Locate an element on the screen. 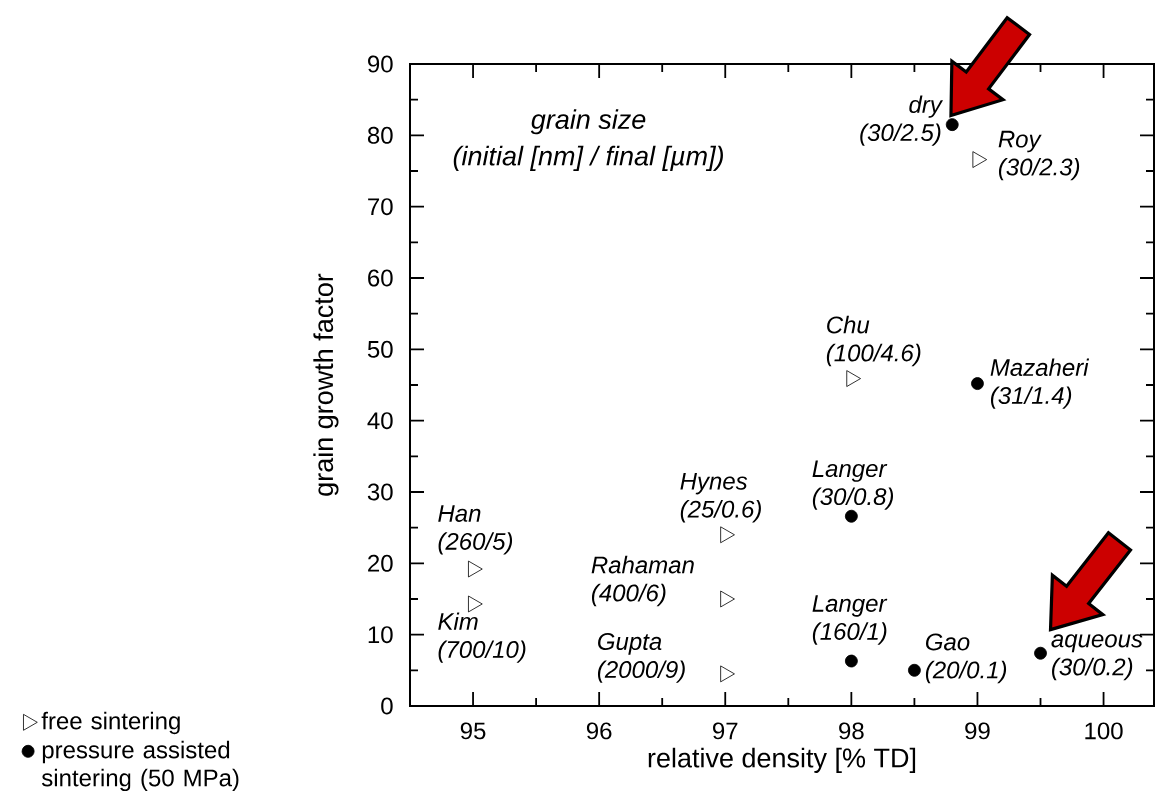  annotation: Langer (30/0.8) is located at coordinates (853, 485).